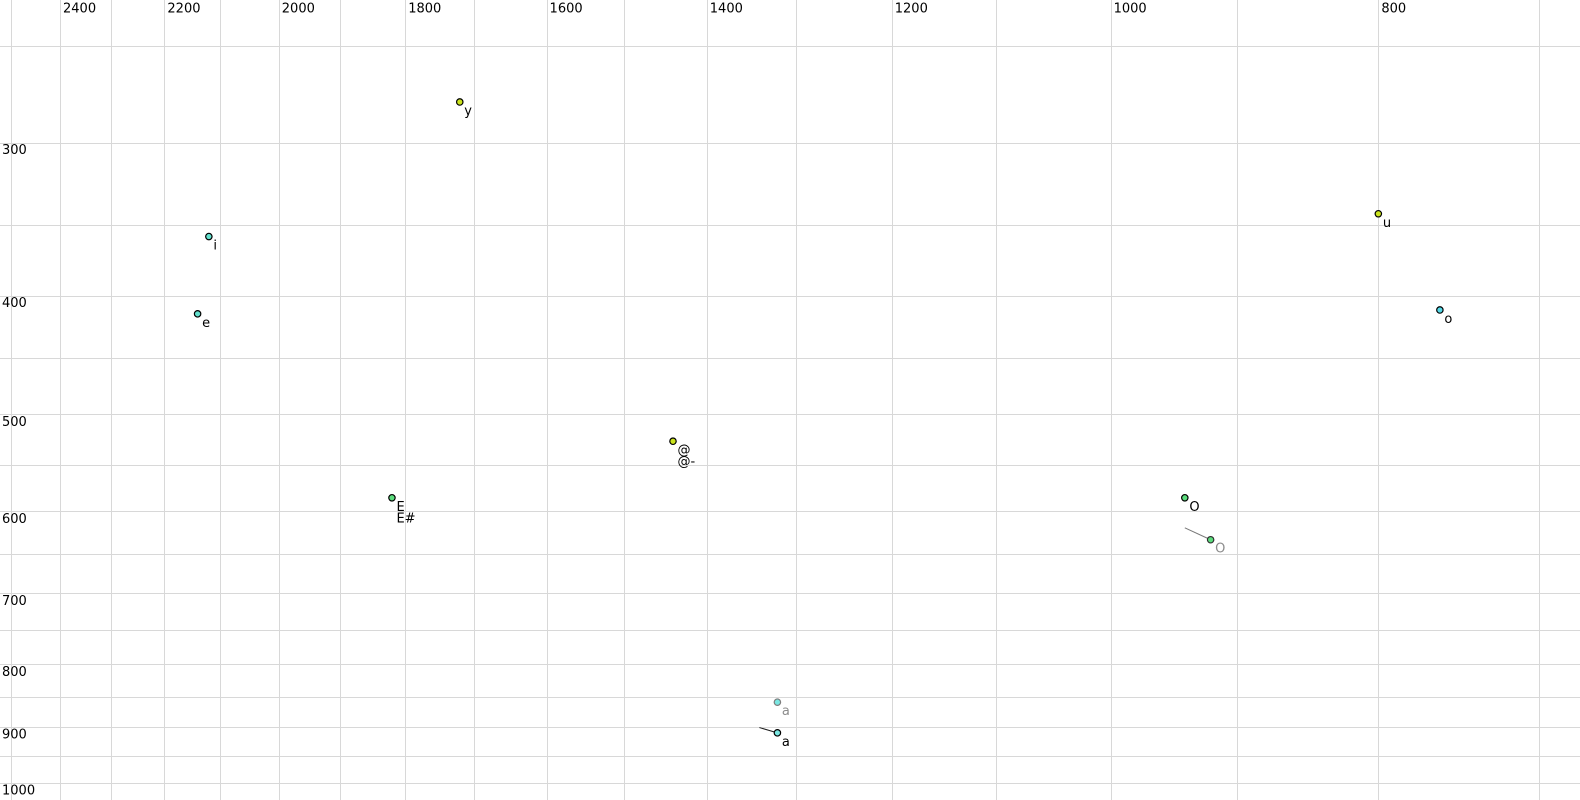 Image resolution: width=1580 pixels, height=800 pixels. What do you see at coordinates (14, 734) in the screenshot?
I see `y-axis-tick-label: 900` at bounding box center [14, 734].